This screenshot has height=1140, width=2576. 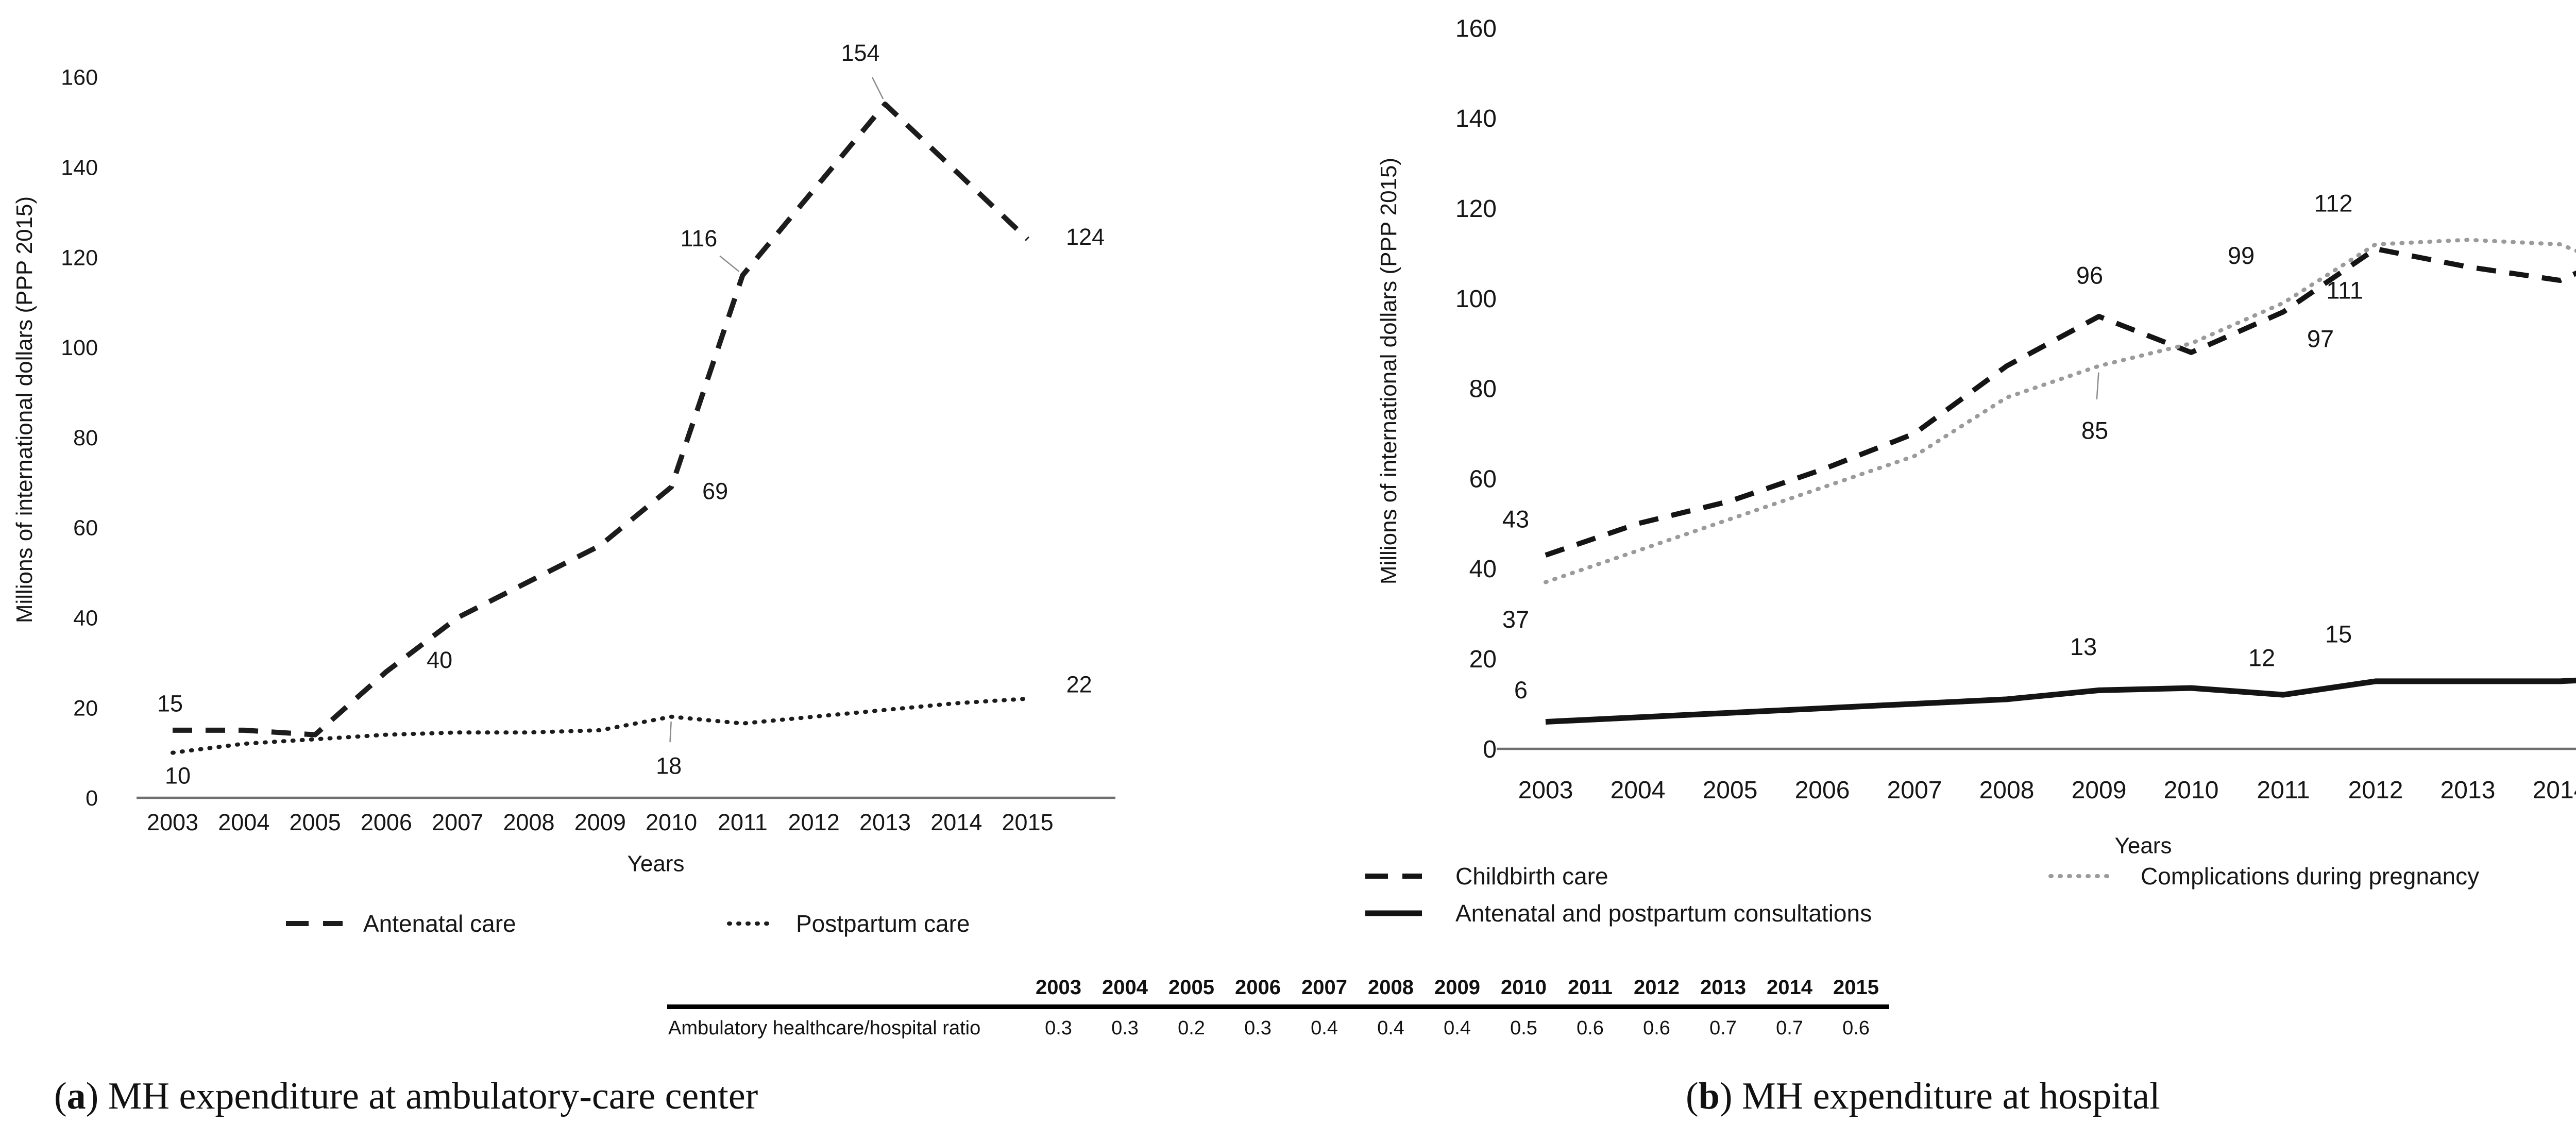 I want to click on series-line-postpartum-care, so click(x=600, y=725).